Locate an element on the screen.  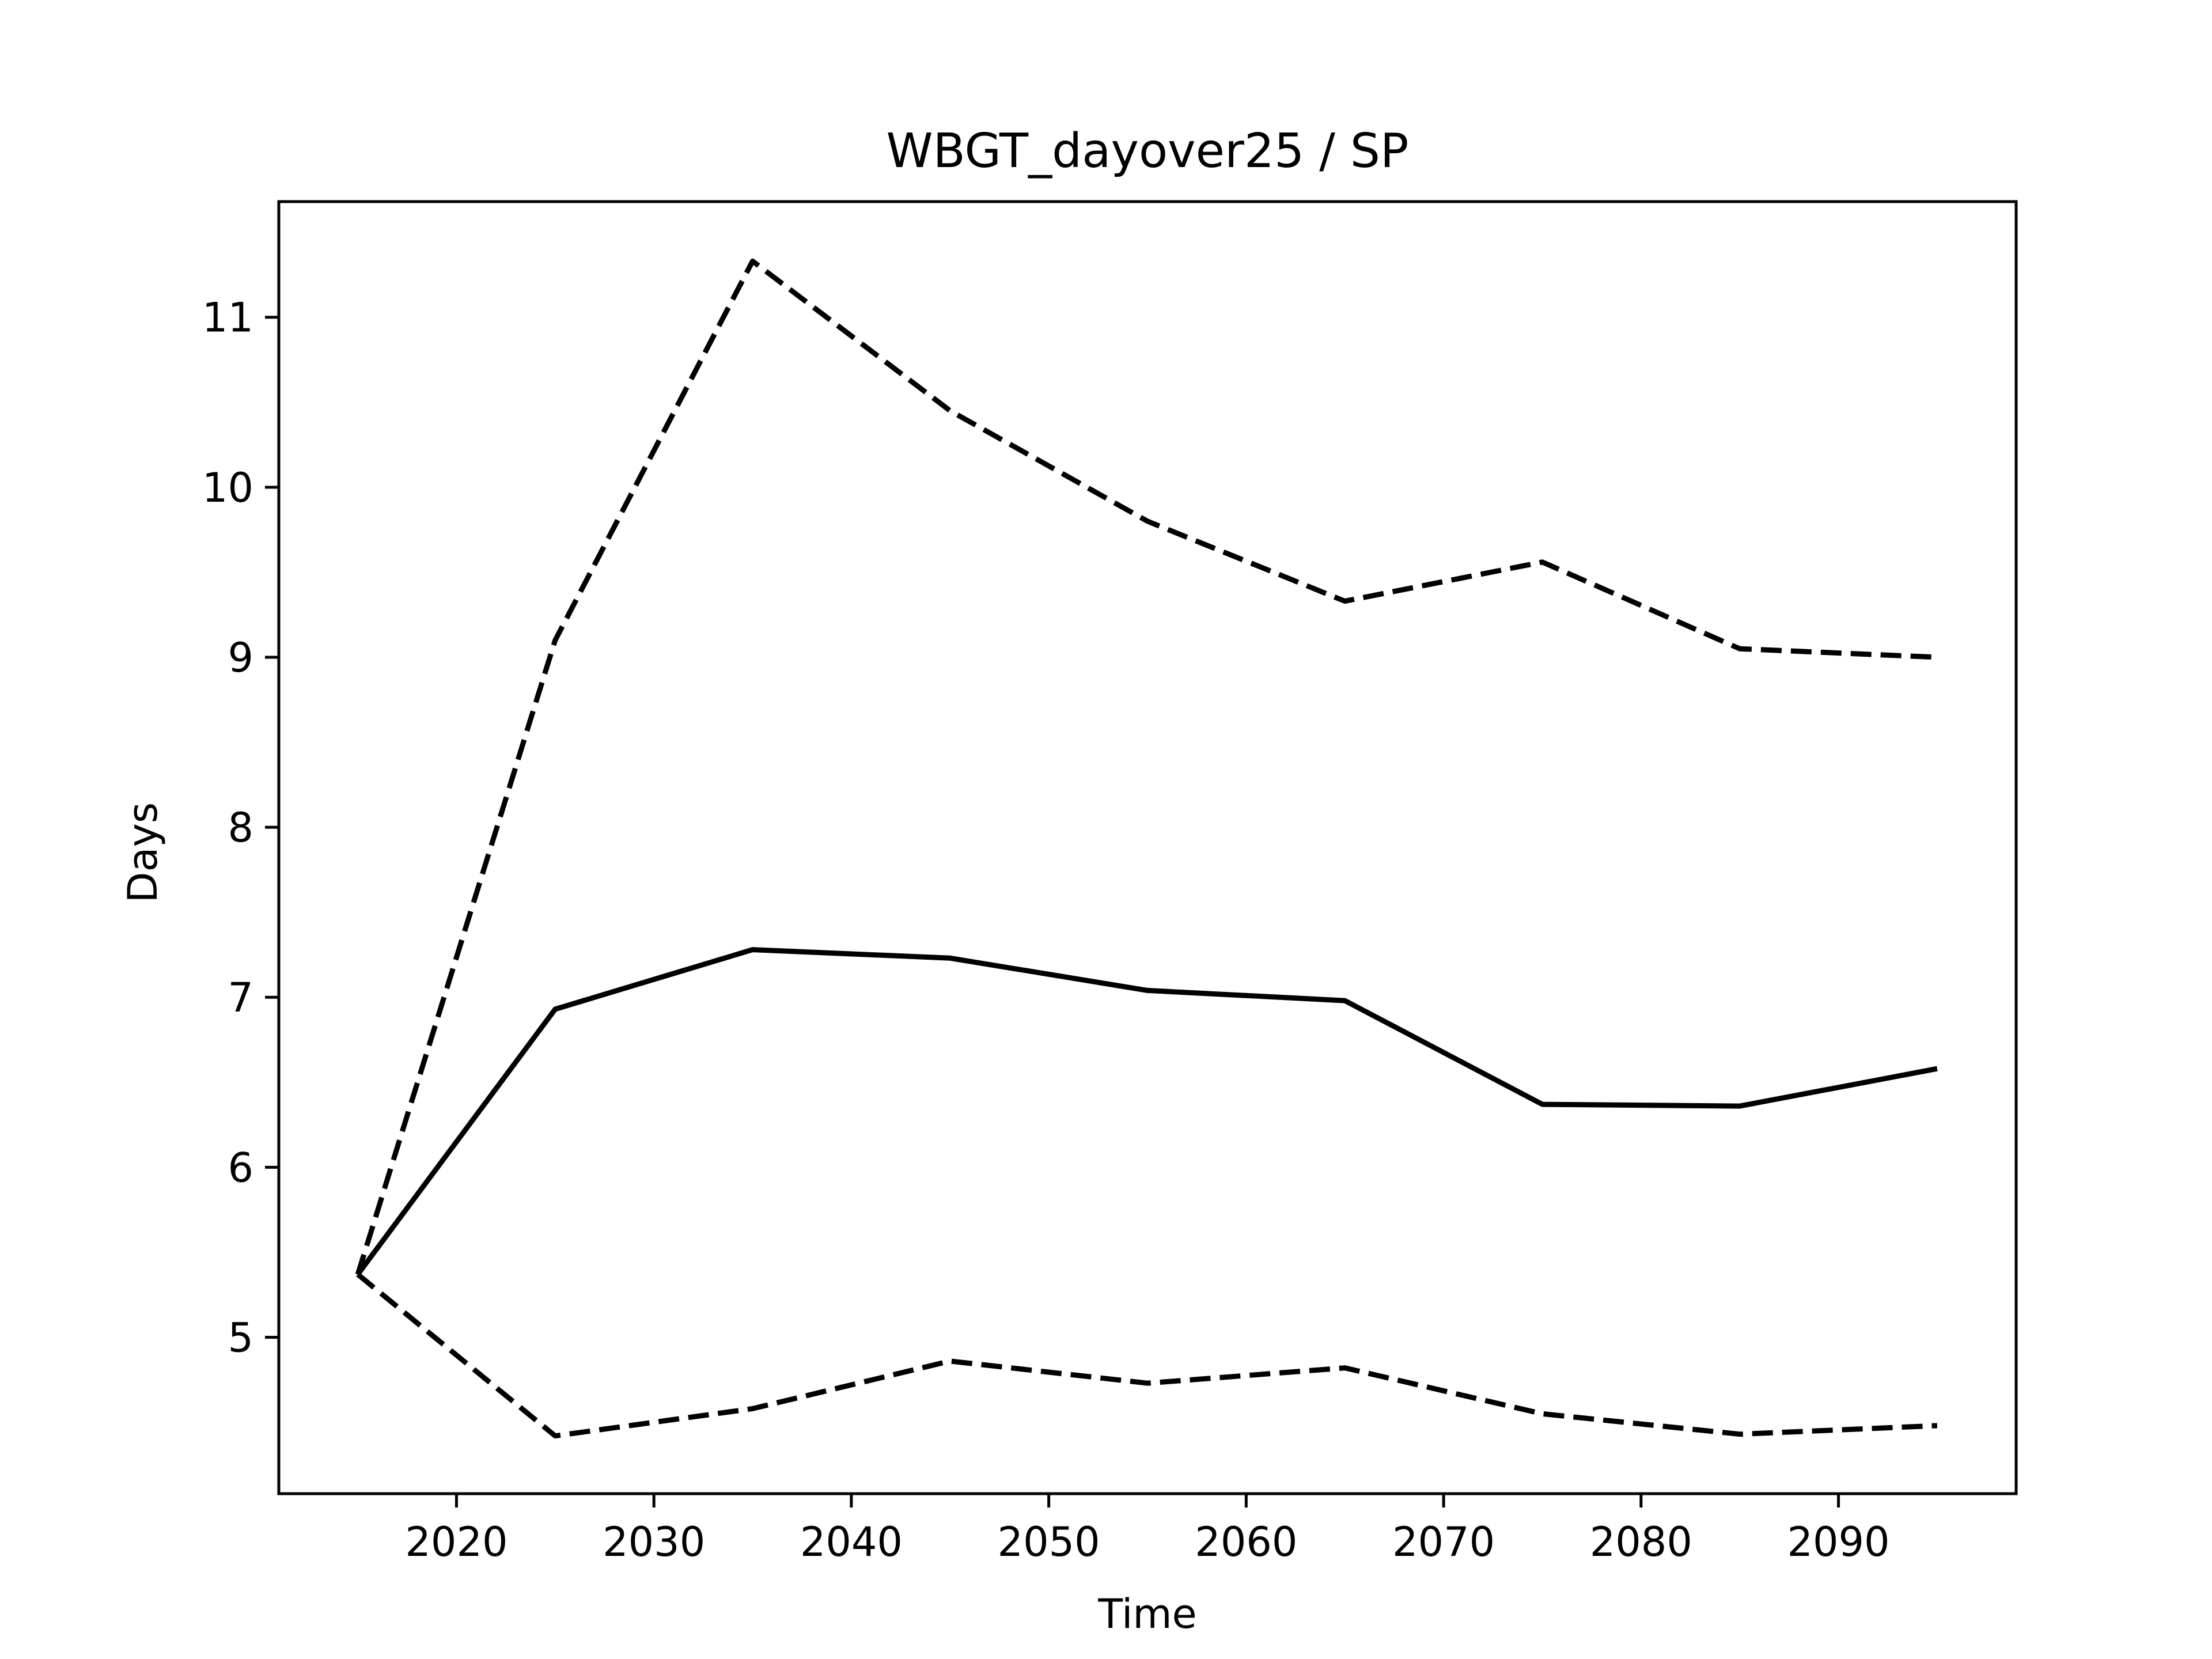
y-axis-label: Days is located at coordinates (142, 852).